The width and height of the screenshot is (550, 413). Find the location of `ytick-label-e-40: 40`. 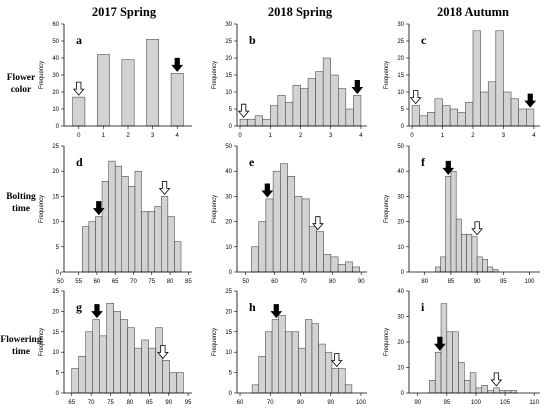

ytick-label-e-40: 40 is located at coordinates (228, 172).